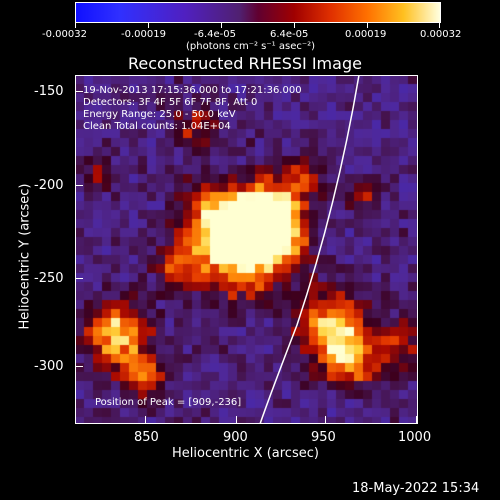 The height and width of the screenshot is (500, 500). I want to click on x-tick-label: 1000, so click(415, 437).